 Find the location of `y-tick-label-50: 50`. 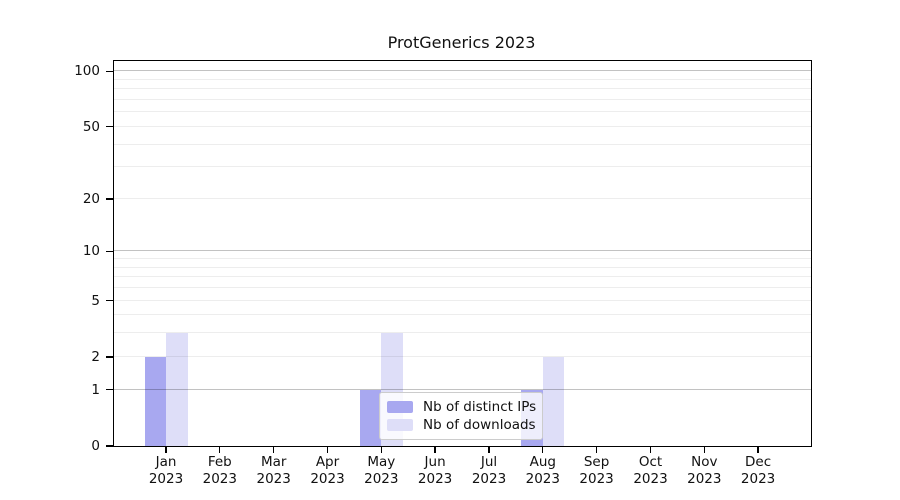

y-tick-label-50: 50 is located at coordinates (91, 126).